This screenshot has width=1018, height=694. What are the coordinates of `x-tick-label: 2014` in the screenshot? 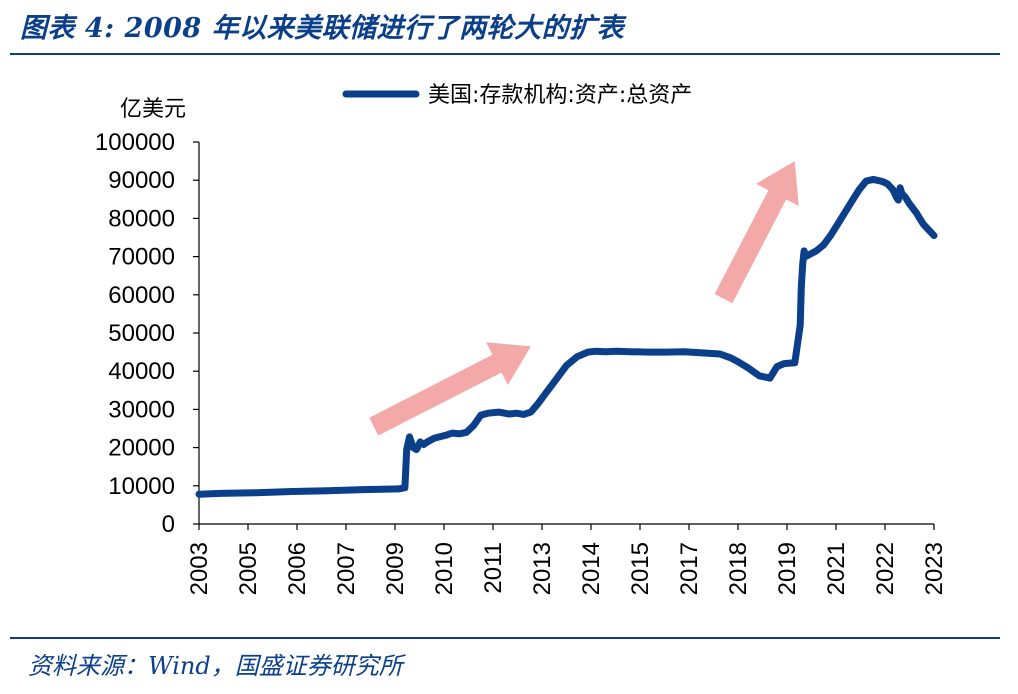 It's located at (591, 568).